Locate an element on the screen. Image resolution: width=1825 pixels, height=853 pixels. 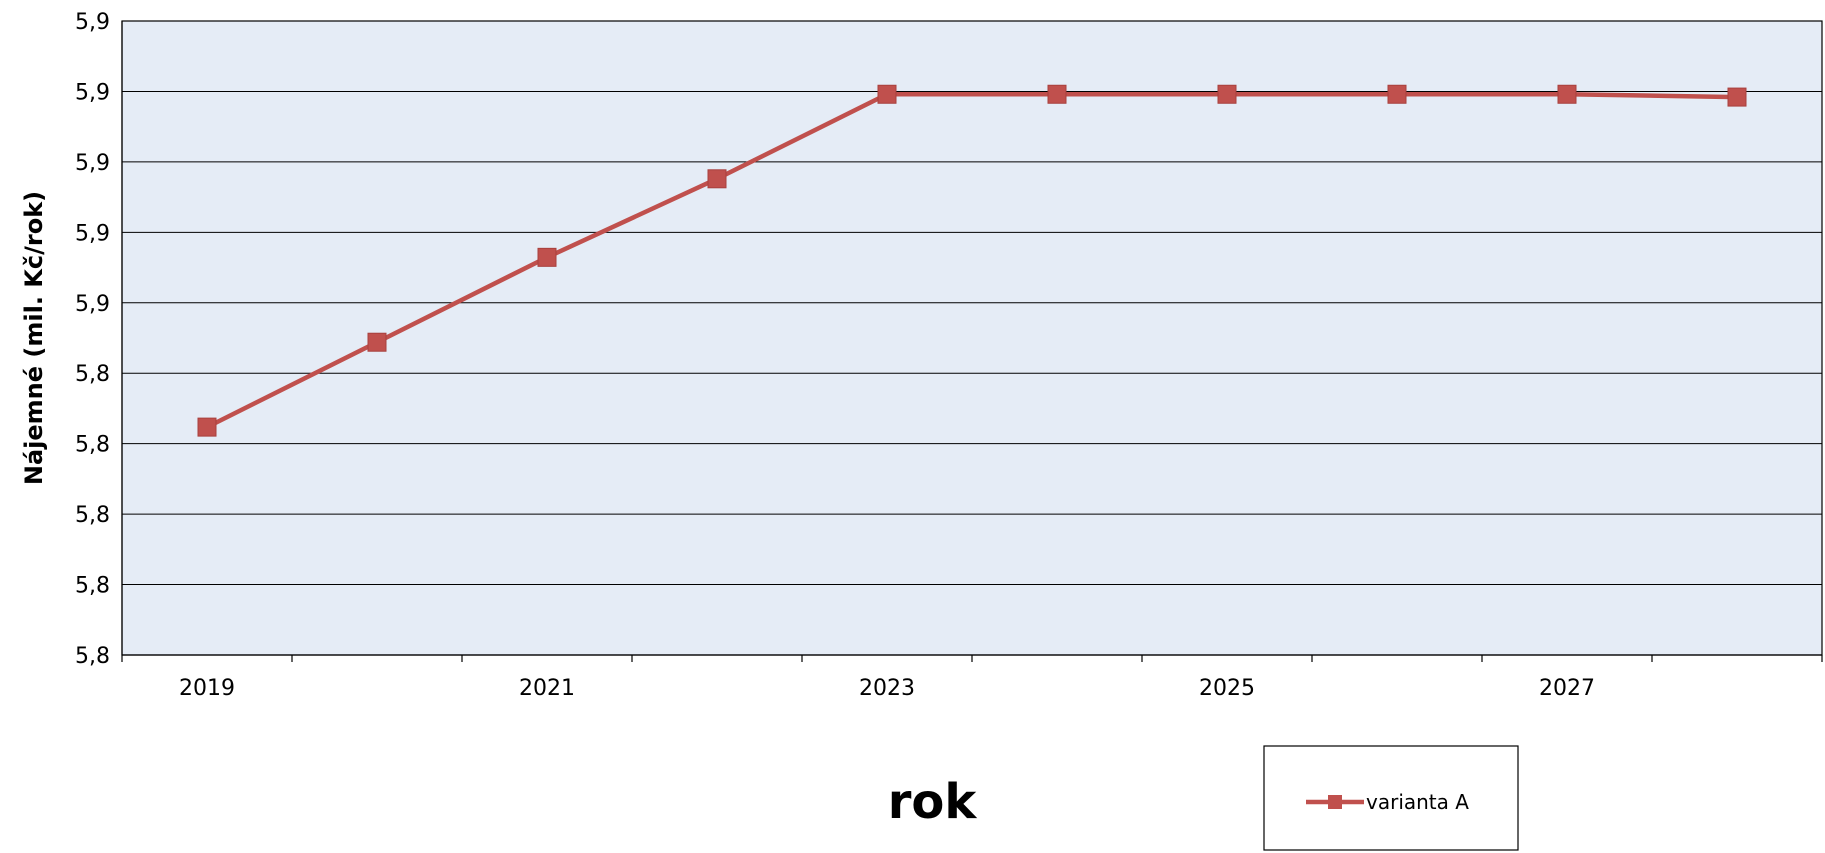
legend-marker-swatch is located at coordinates (1335, 802).